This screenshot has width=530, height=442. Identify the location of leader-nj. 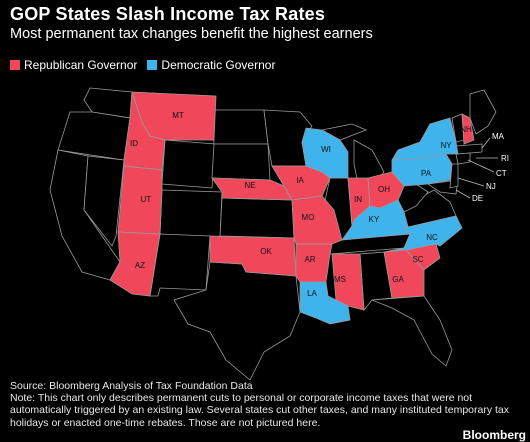
(471, 182).